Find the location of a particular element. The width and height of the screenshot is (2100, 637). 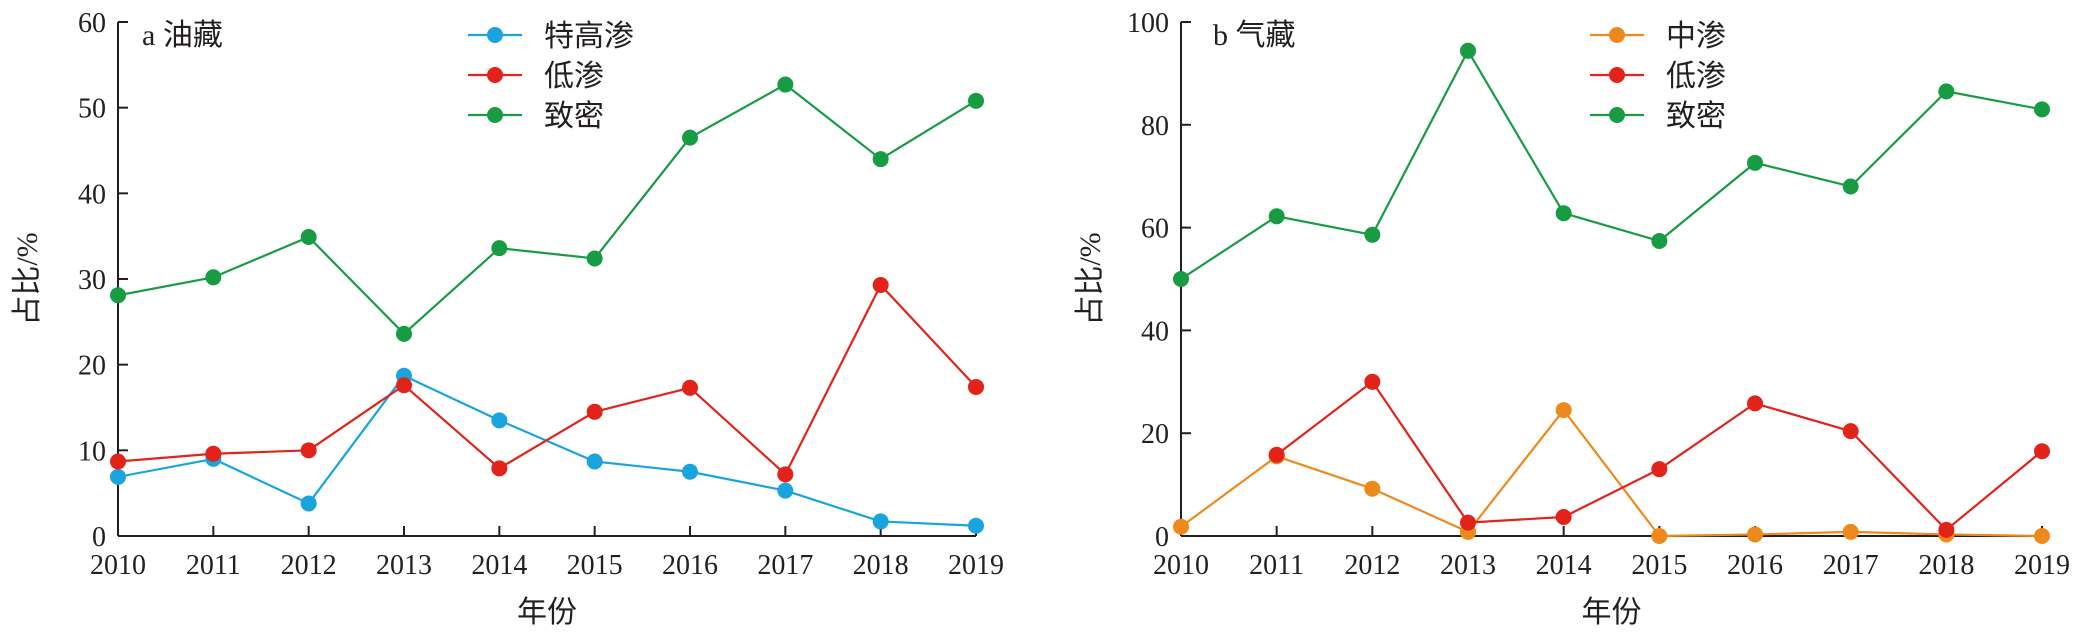

x-tick-label: 2015 is located at coordinates (1659, 565).